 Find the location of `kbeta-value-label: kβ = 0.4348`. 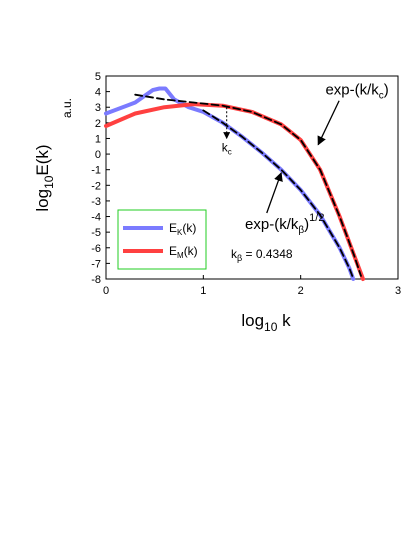

kbeta-value-label: kβ = 0.4348 is located at coordinates (262, 255).